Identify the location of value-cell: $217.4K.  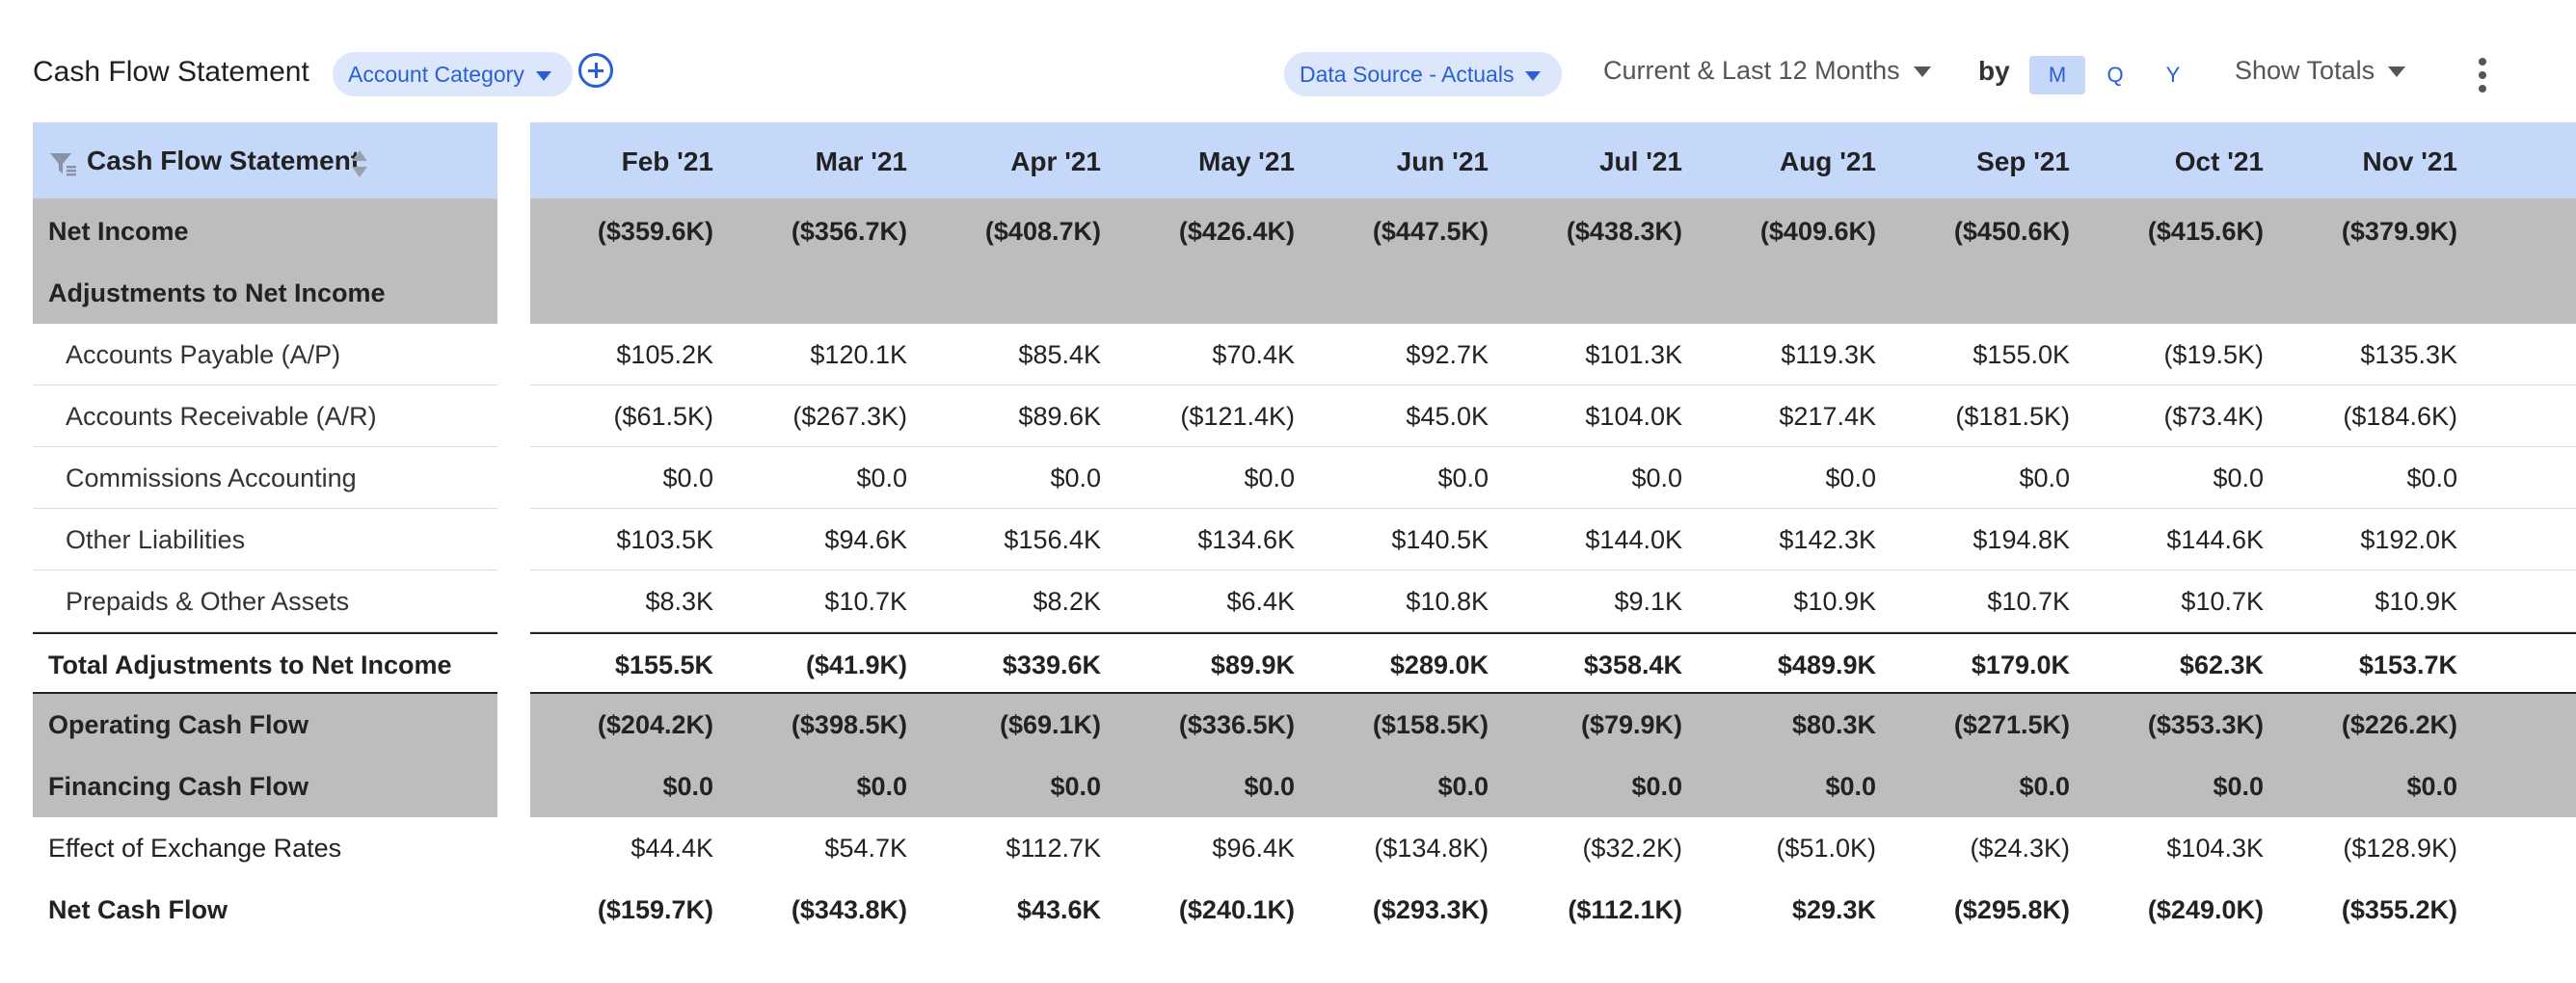
(1828, 416).